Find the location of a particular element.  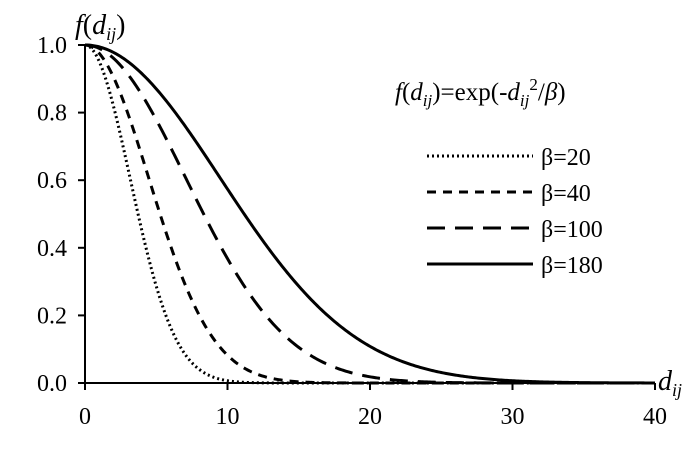

y-tick-label: 0.8 is located at coordinates (52, 114).